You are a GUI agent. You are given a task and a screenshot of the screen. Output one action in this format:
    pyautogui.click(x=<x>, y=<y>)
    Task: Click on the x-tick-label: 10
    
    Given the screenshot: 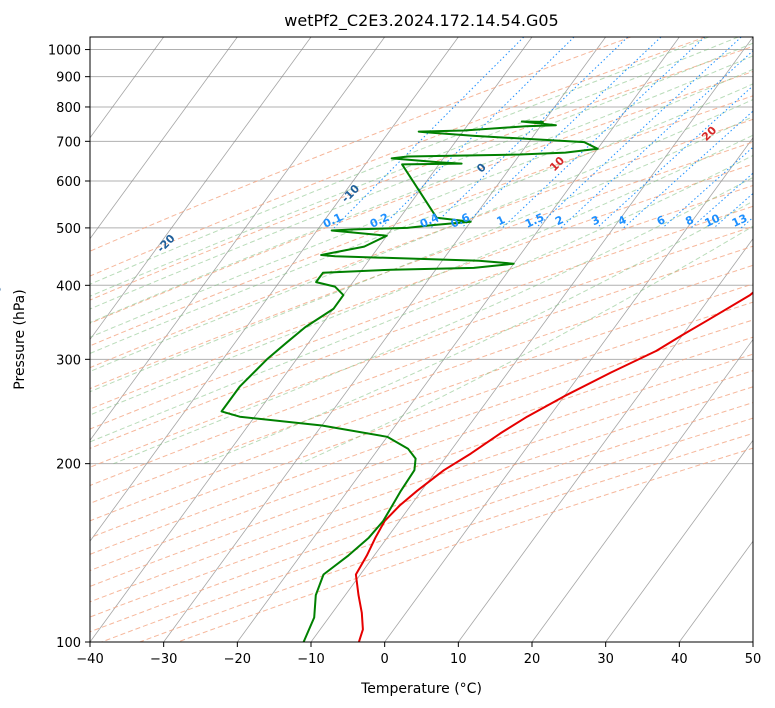 What is the action you would take?
    pyautogui.click(x=458, y=659)
    